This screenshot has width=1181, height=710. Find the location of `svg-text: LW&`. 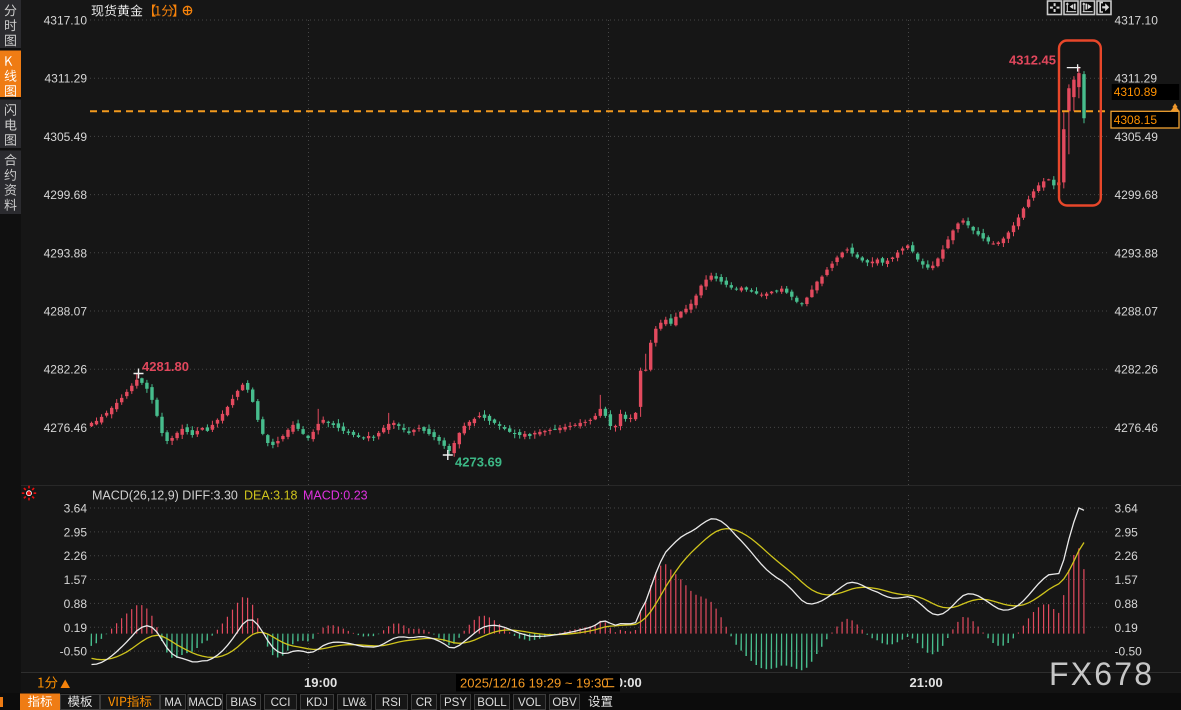

svg-text: LW& is located at coordinates (354, 703).